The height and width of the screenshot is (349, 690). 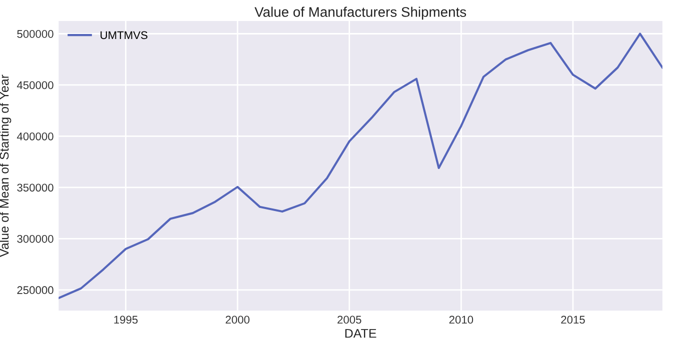 What do you see at coordinates (35, 136) in the screenshot?
I see `y-tick-label: 400000` at bounding box center [35, 136].